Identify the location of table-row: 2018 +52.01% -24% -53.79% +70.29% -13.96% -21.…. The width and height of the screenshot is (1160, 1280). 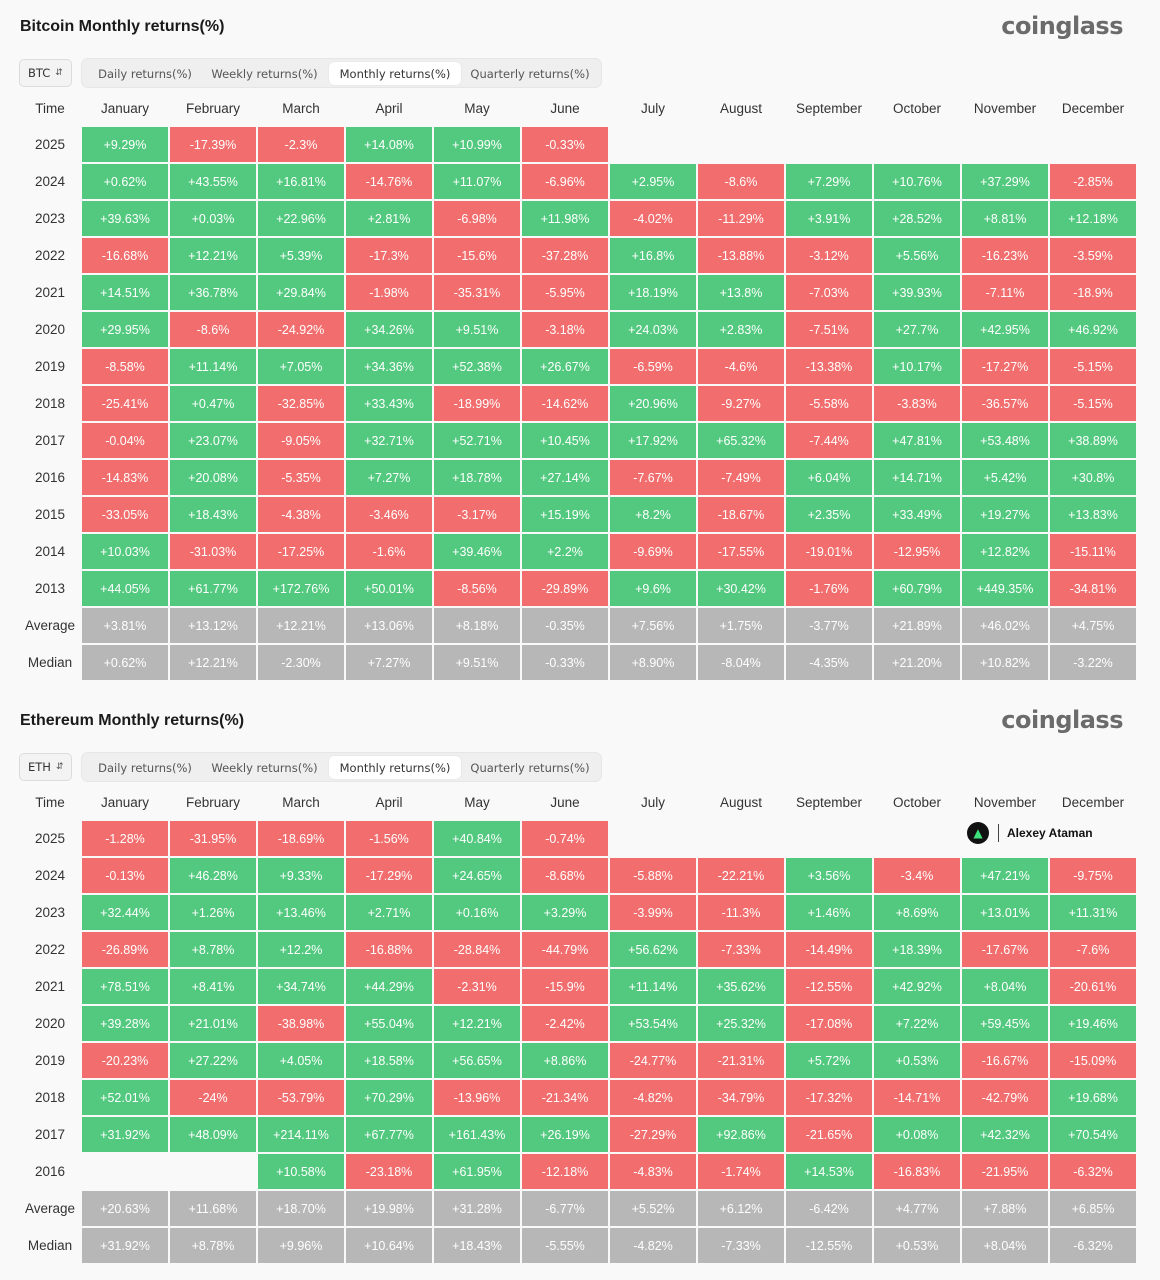
(578, 1097).